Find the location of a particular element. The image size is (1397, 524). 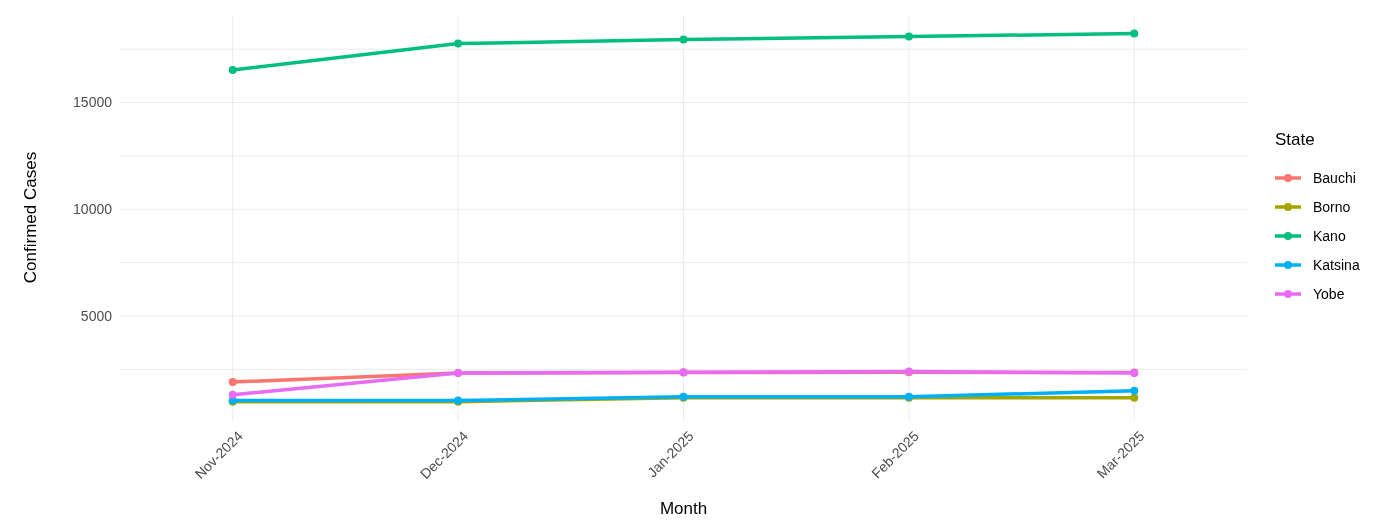

legend-label: Kano is located at coordinates (1329, 235).